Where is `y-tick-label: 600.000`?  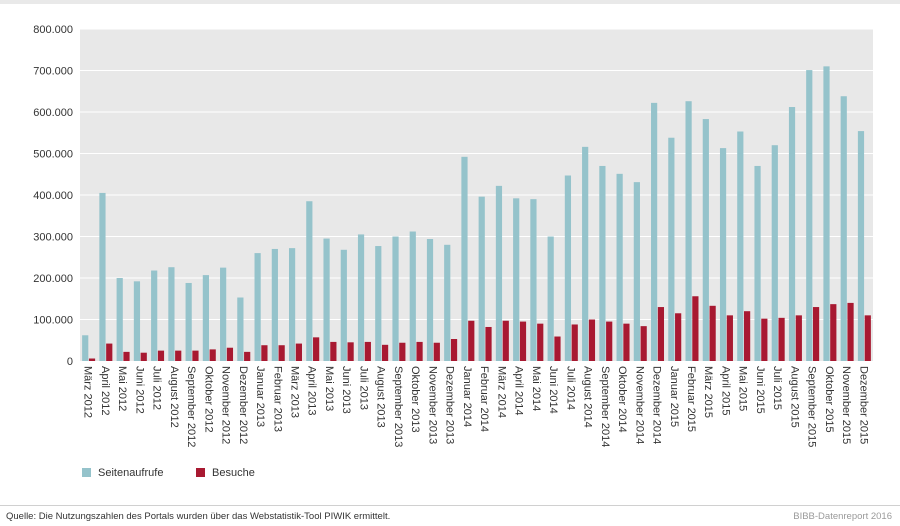 y-tick-label: 600.000 is located at coordinates (53, 113).